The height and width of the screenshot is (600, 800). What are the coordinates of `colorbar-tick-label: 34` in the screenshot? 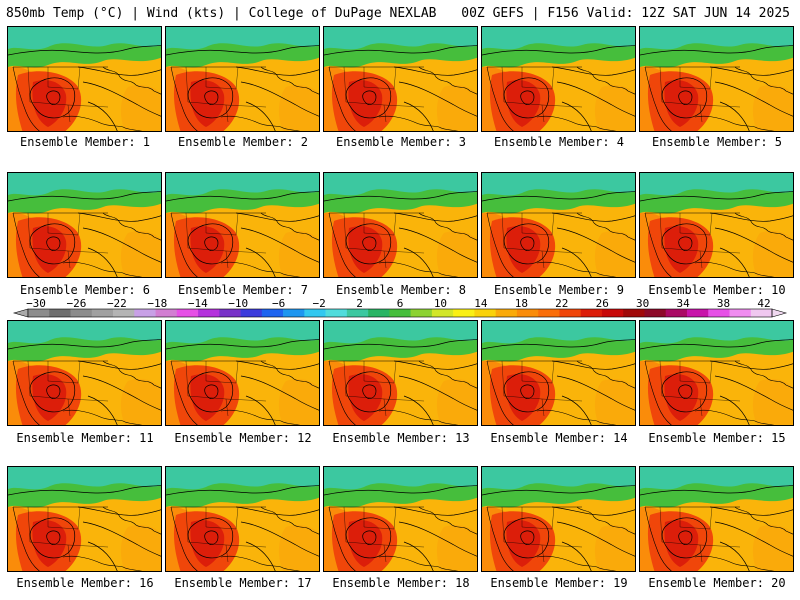 It's located at (683, 303).